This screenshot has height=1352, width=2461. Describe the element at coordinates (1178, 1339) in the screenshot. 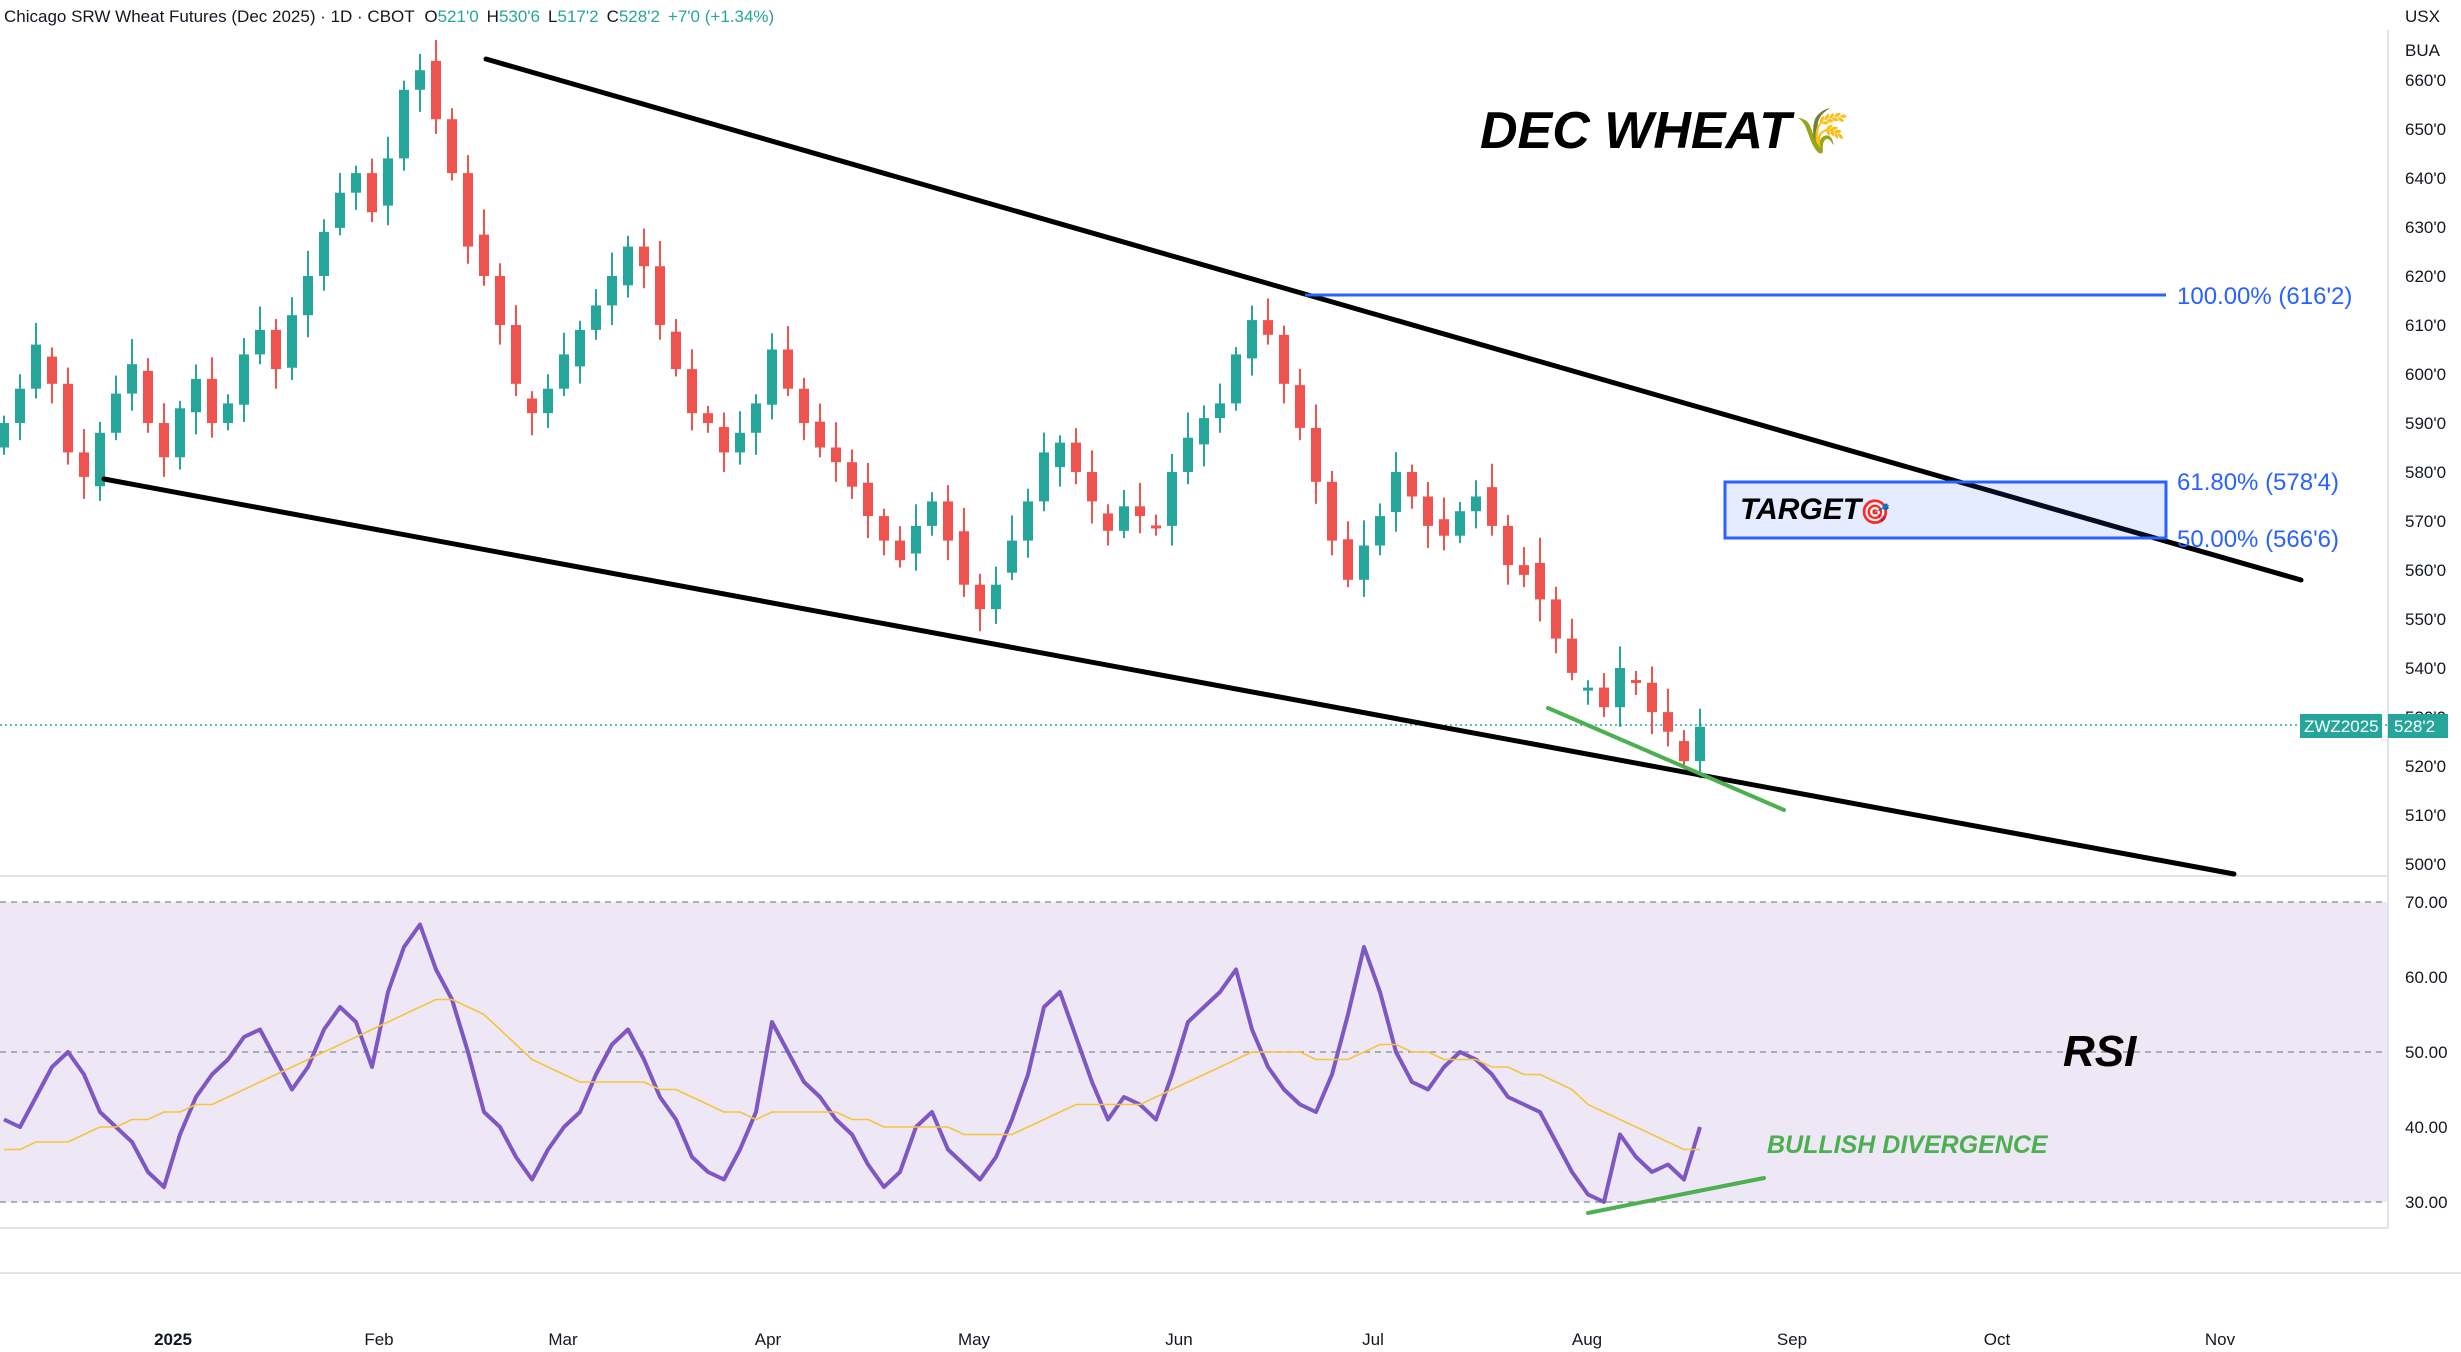

I see `time-tick-label: Jun` at that location.